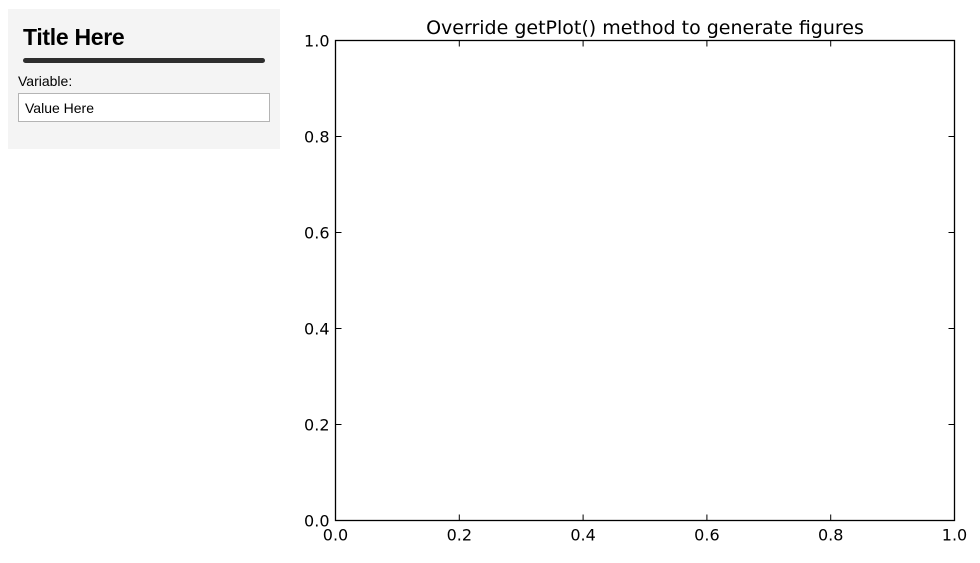 Image resolution: width=980 pixels, height=563 pixels. What do you see at coordinates (316, 233) in the screenshot?
I see `y-tick-label: 0.6` at bounding box center [316, 233].